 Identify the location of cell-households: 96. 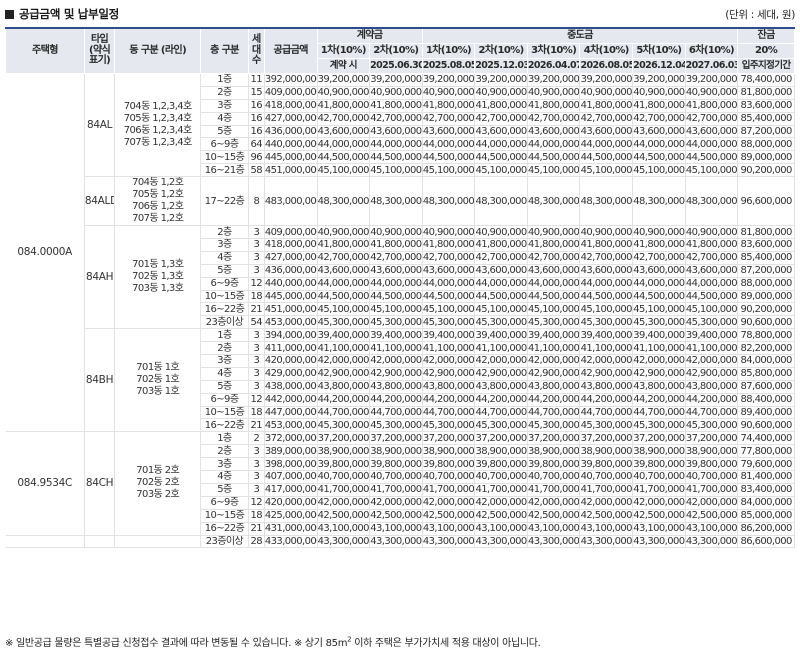
(256, 157).